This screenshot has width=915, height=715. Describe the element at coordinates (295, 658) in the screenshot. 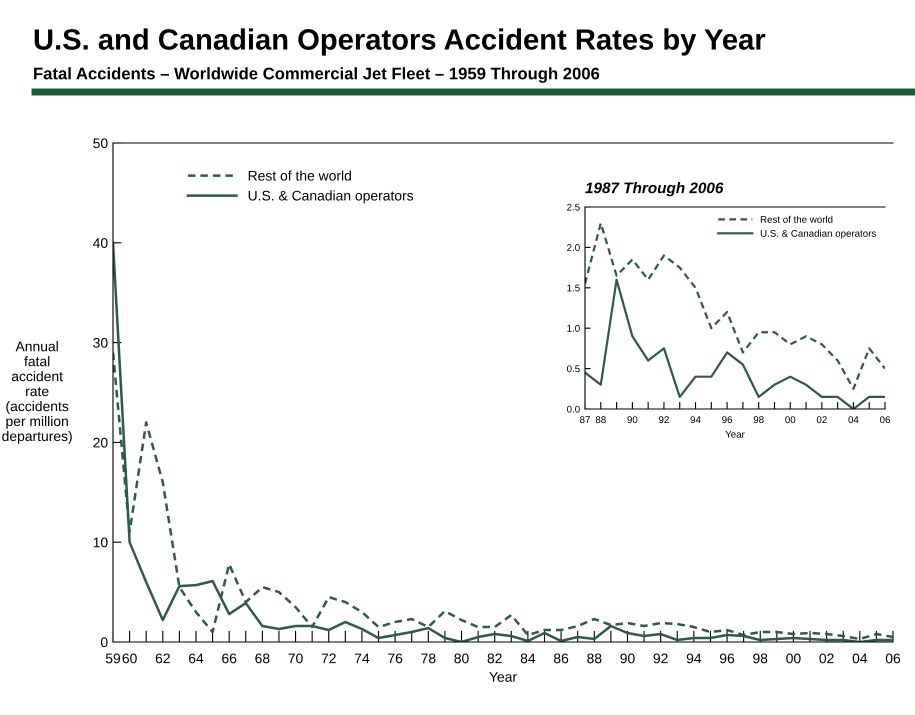

I see `x-tick-label: 70` at that location.